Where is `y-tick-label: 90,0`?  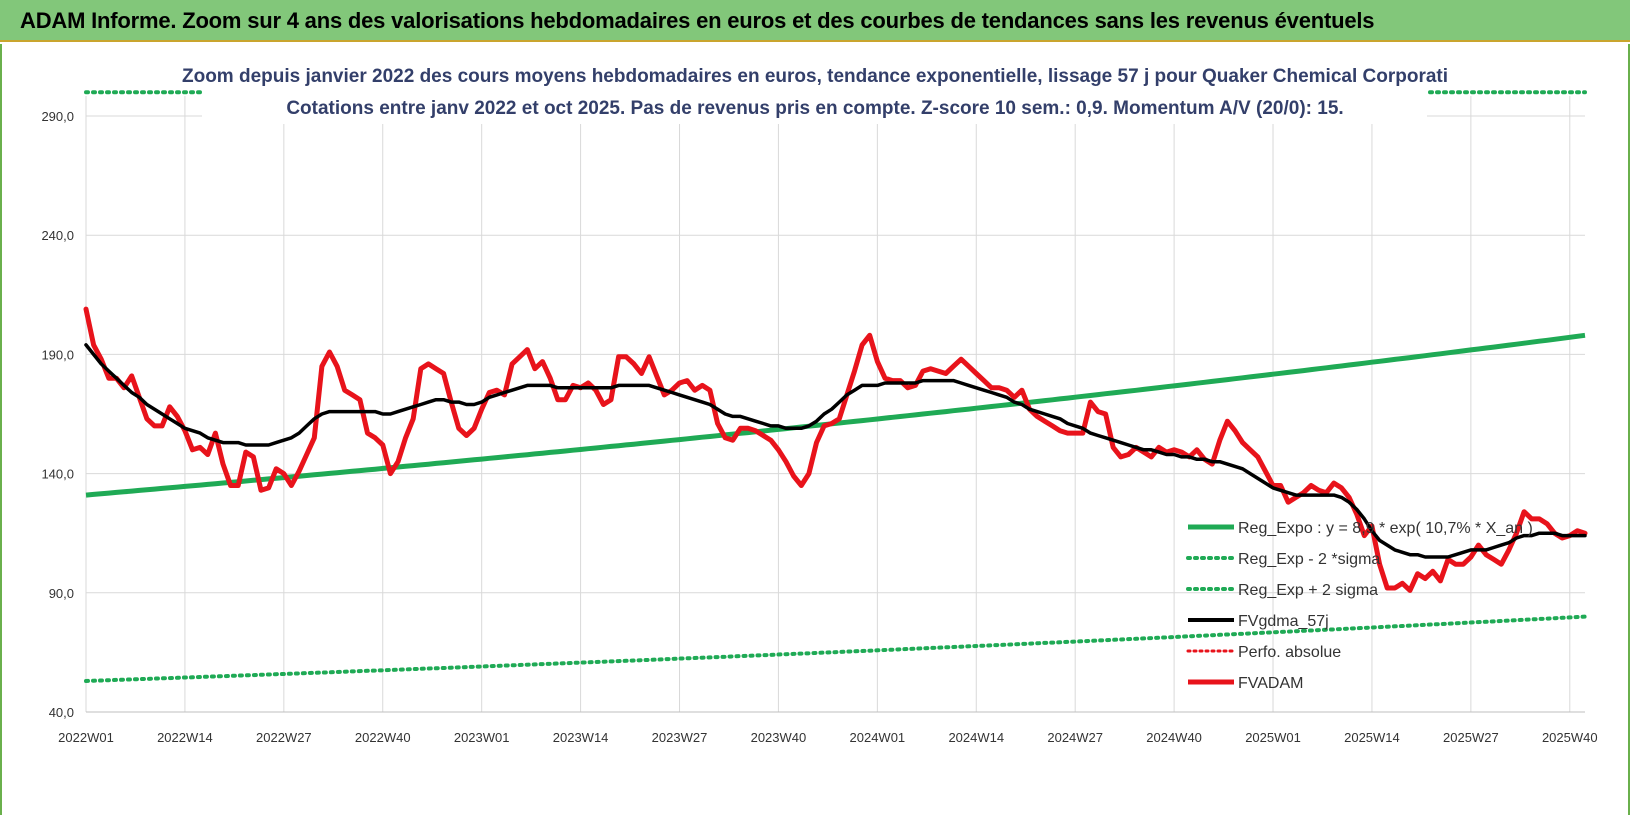
y-tick-label: 90,0 is located at coordinates (61, 593).